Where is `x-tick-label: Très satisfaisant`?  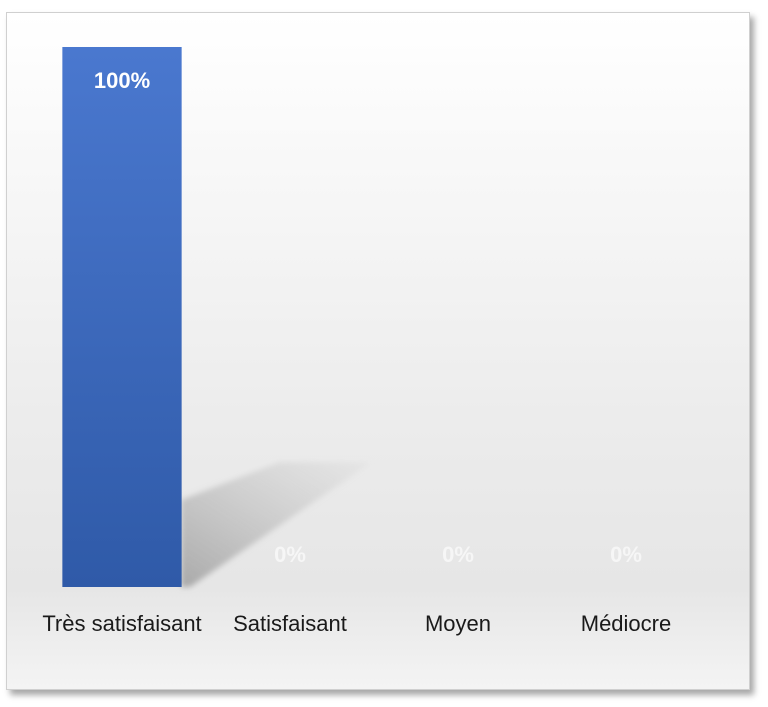 x-tick-label: Très satisfaisant is located at coordinates (122, 623).